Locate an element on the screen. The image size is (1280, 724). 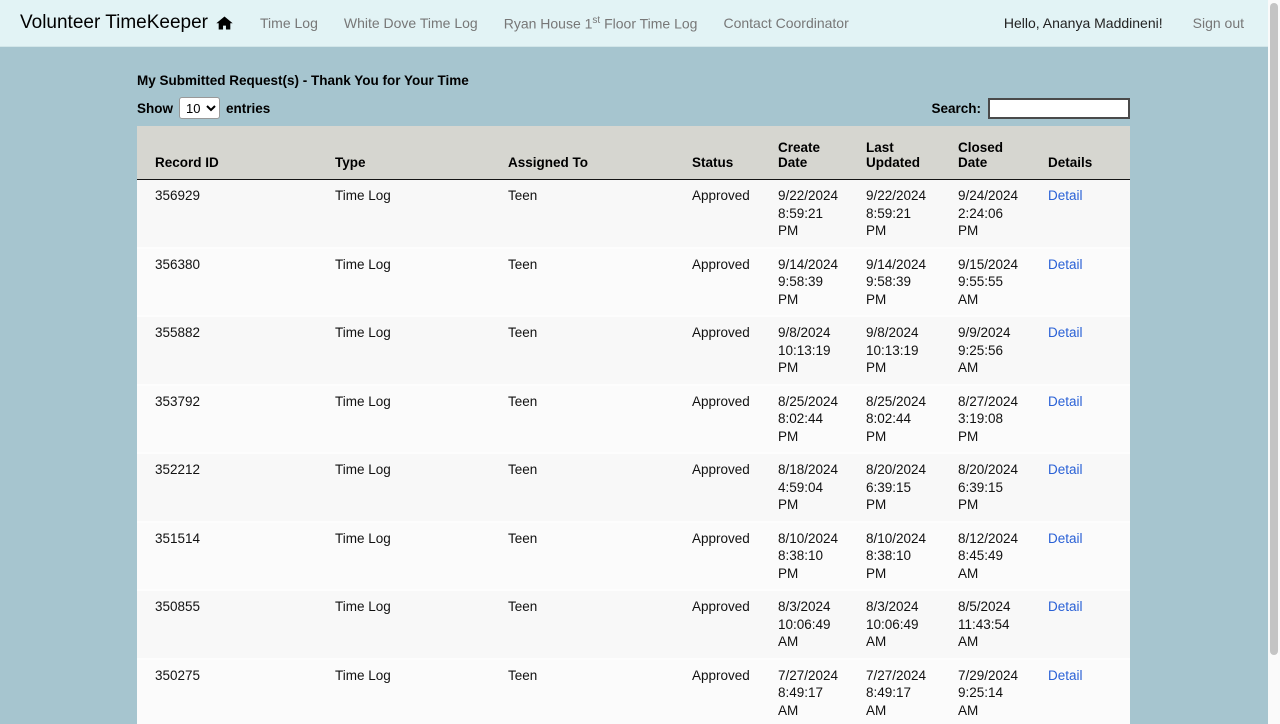
create-date-line: 8/3/2024 is located at coordinates (804, 606).